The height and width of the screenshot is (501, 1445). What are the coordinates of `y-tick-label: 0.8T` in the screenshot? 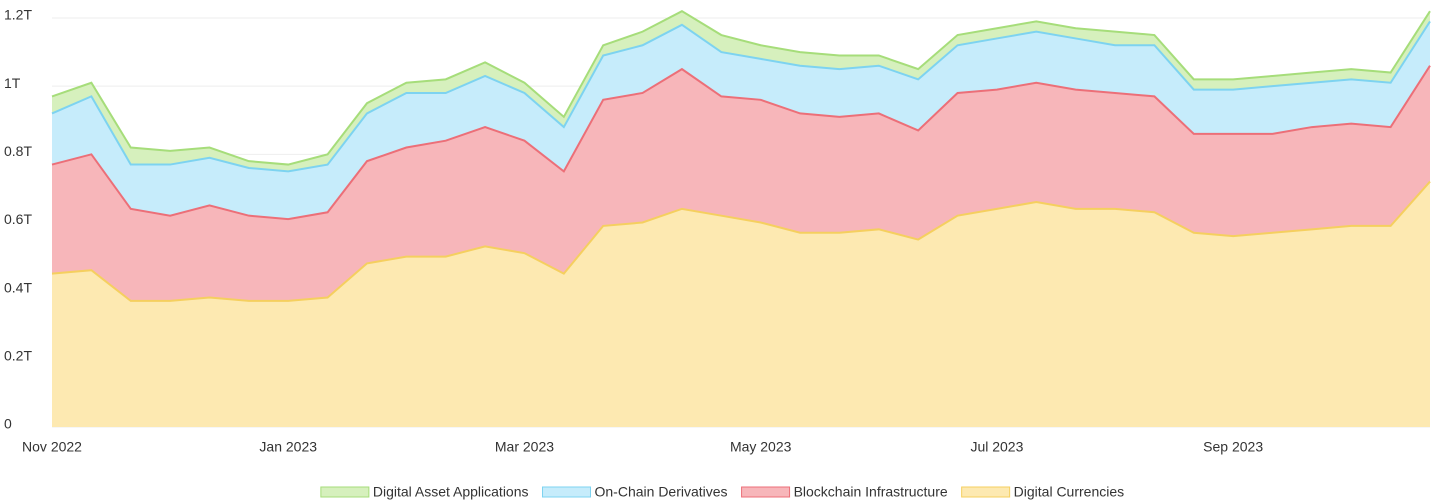 It's located at (18, 151).